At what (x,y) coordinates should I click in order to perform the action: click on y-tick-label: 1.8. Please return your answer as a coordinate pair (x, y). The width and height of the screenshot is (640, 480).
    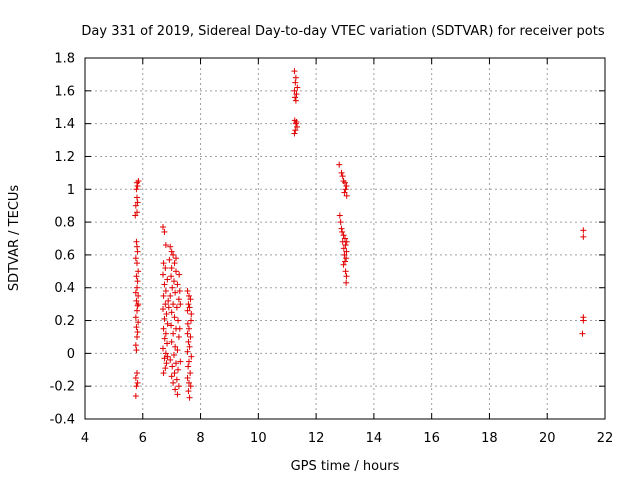
    Looking at the image, I should click on (64, 59).